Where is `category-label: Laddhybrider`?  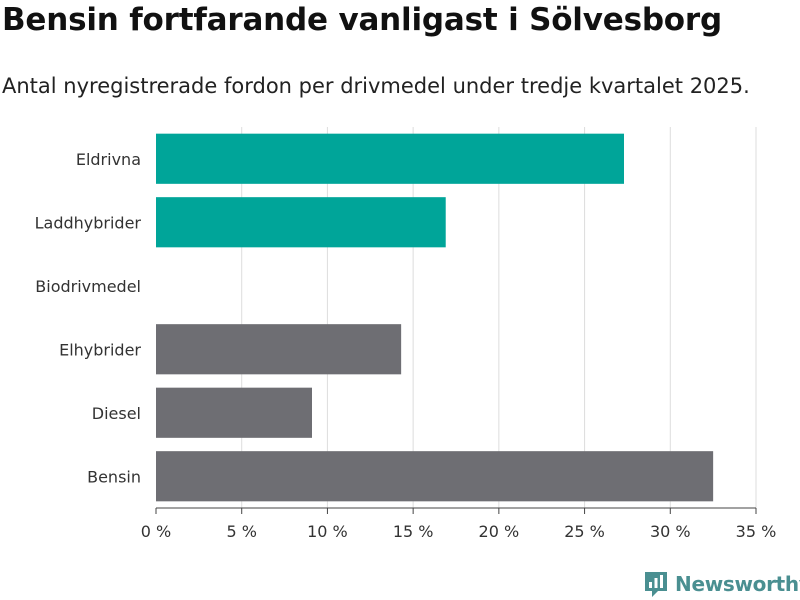 category-label: Laddhybrider is located at coordinates (88, 222).